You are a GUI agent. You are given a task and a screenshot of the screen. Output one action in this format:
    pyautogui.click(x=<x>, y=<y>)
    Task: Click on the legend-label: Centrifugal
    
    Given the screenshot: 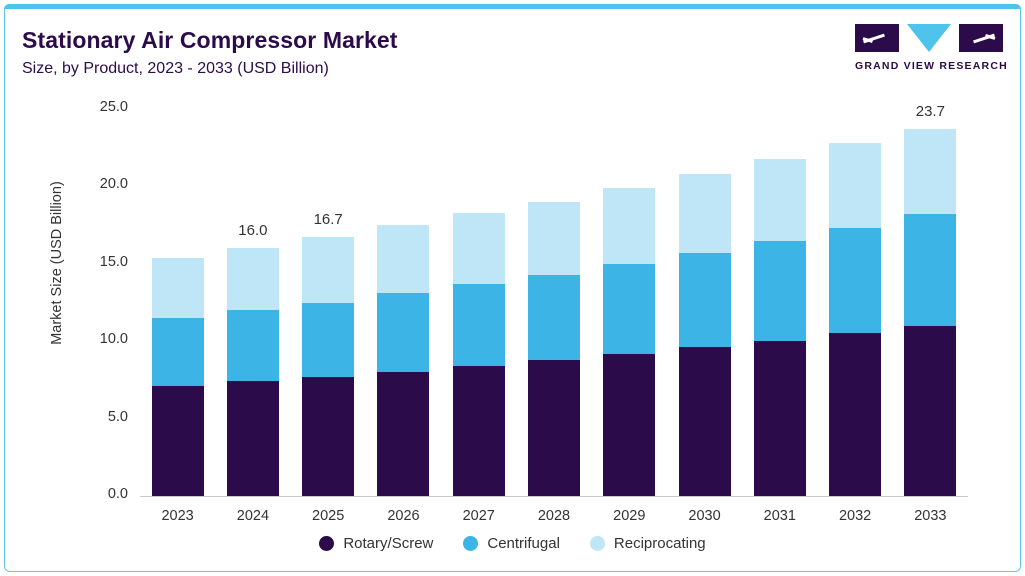 What is the action you would take?
    pyautogui.click(x=523, y=543)
    